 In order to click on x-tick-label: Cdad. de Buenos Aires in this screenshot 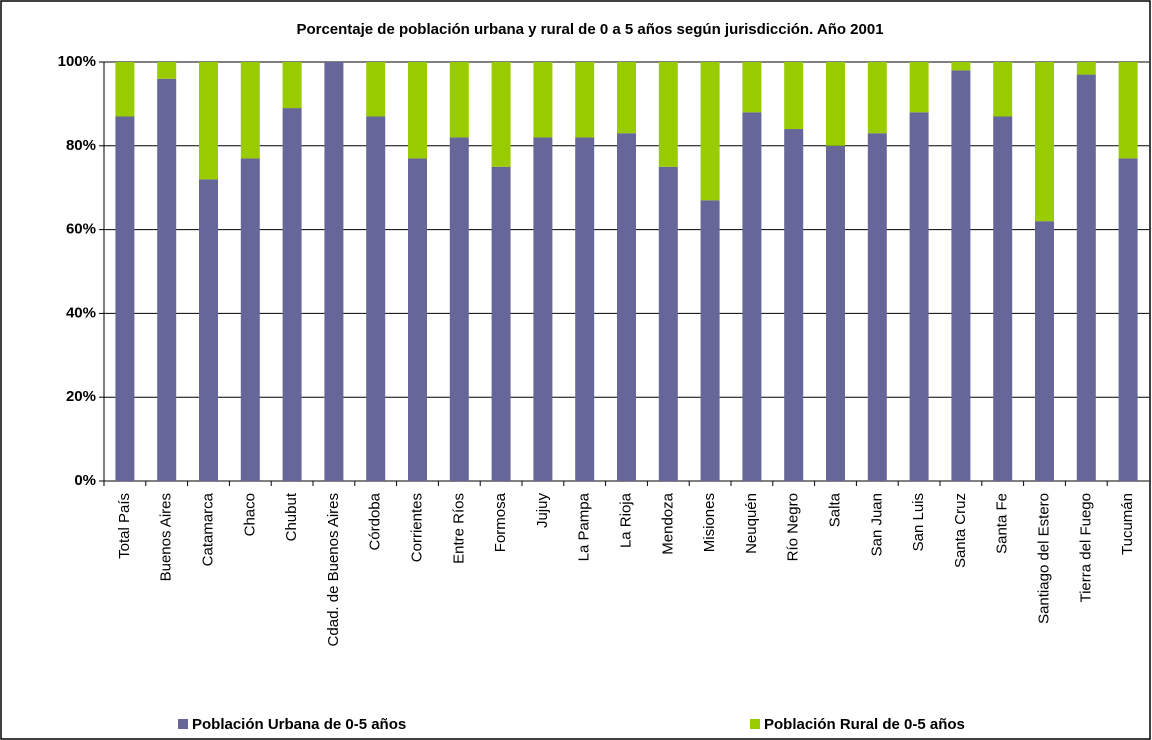, I will do `click(333, 569)`.